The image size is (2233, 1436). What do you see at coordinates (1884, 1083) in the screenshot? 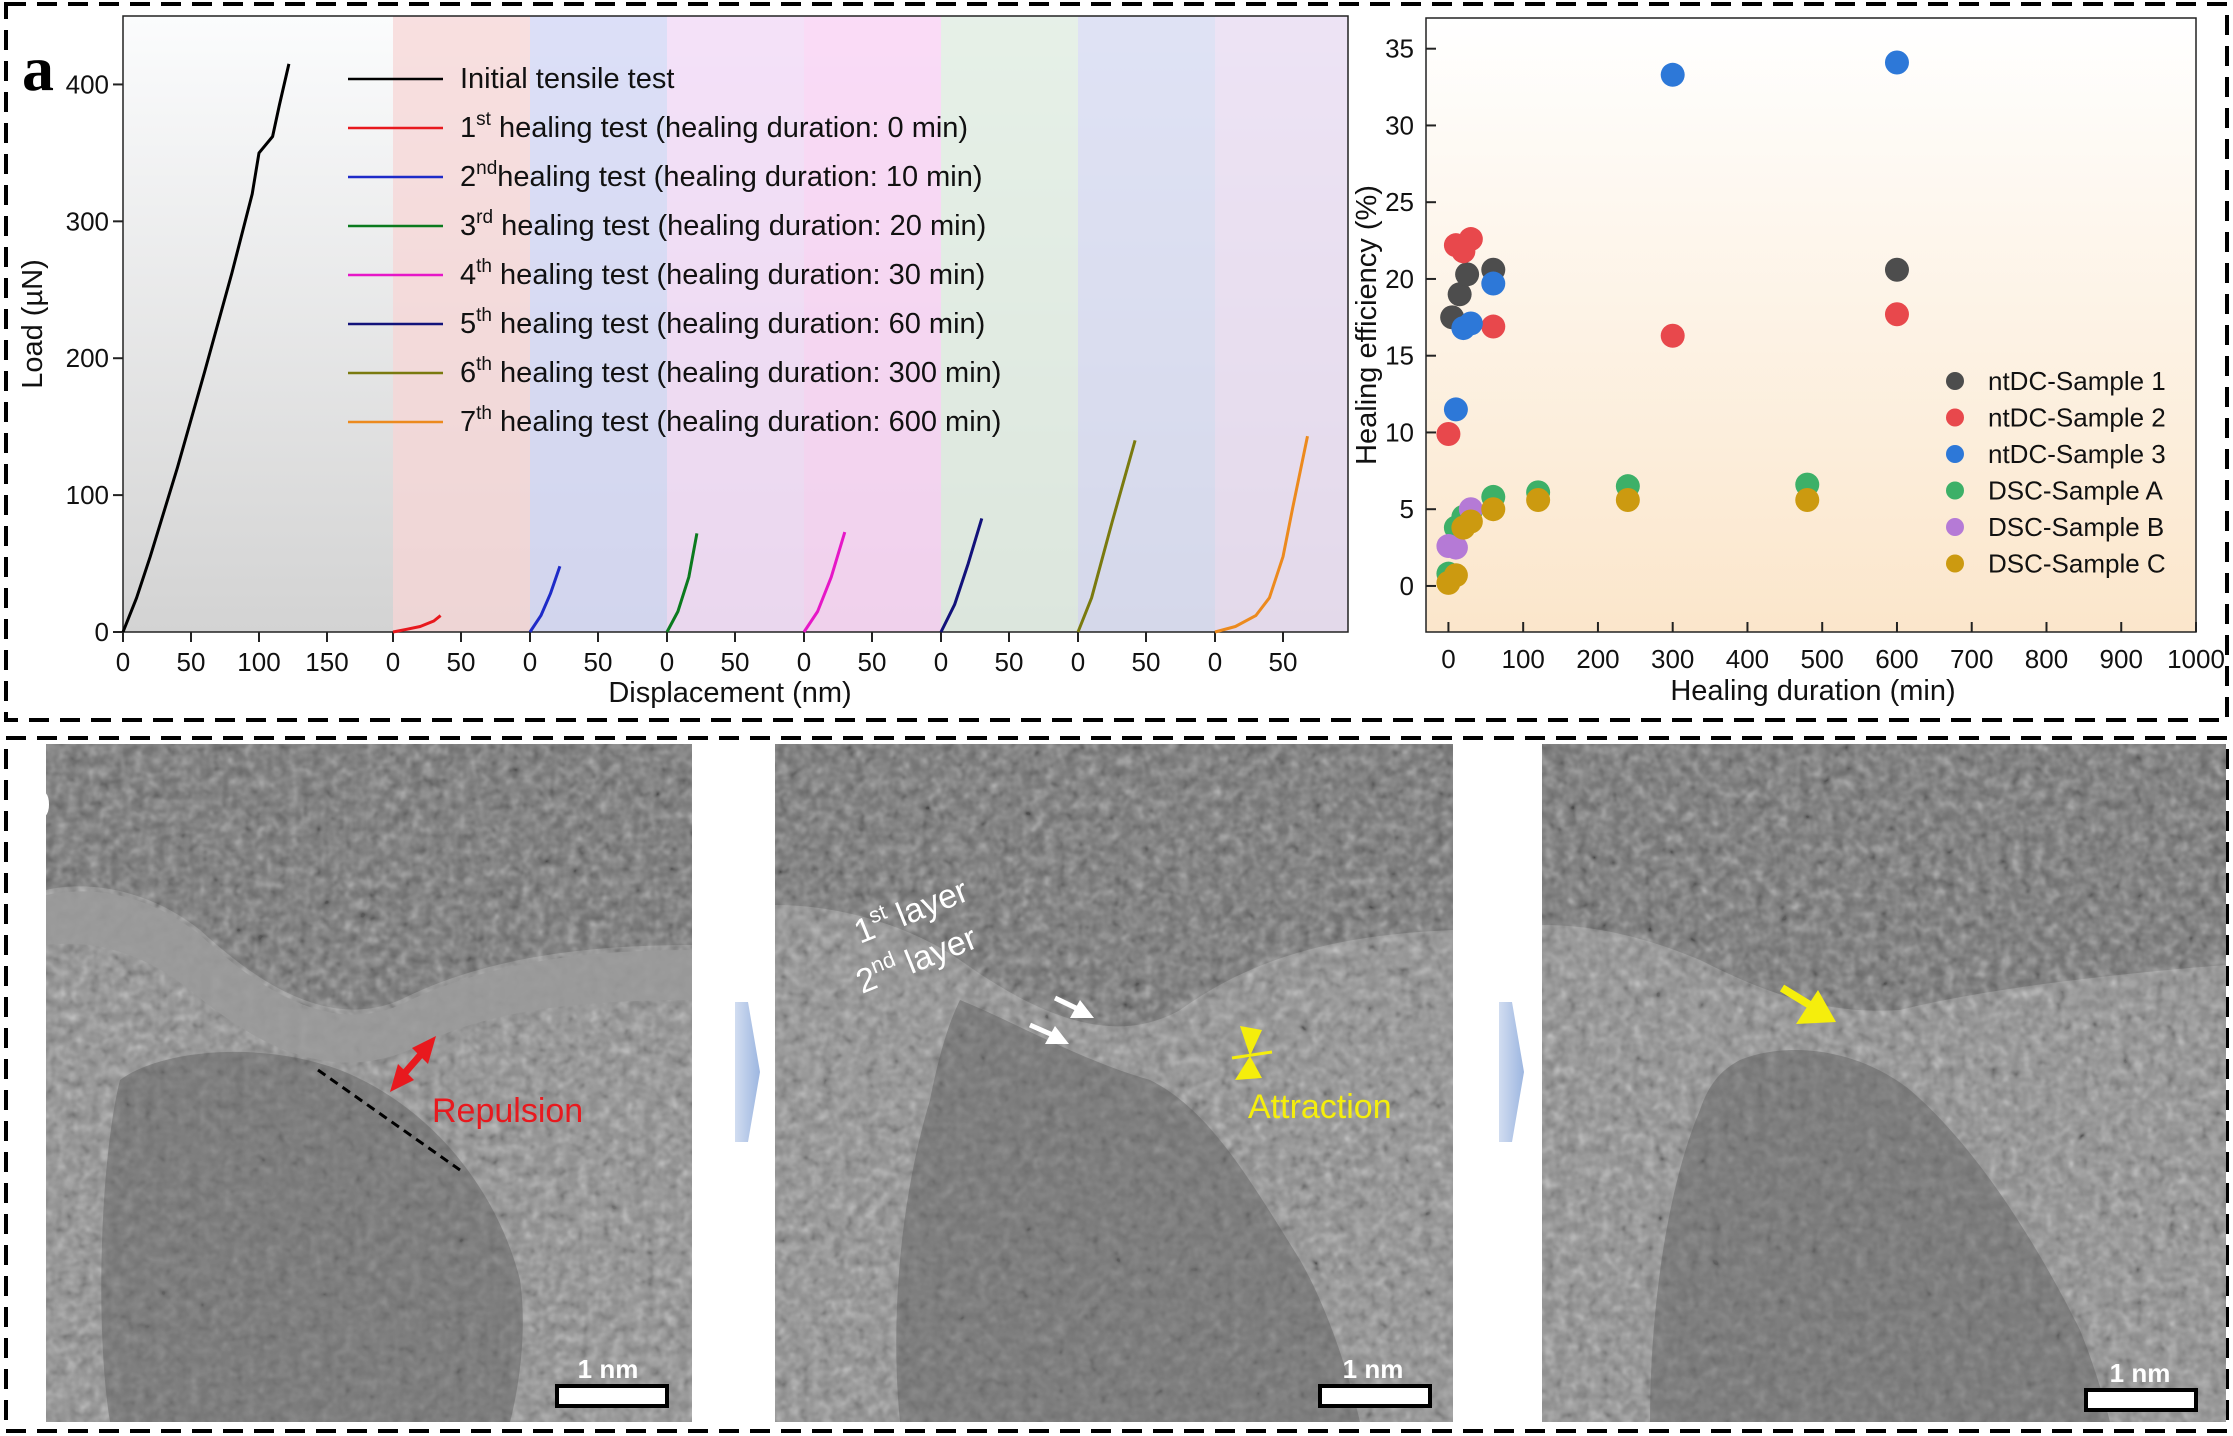
I see `tem-image-3: 1 nm` at bounding box center [1884, 1083].